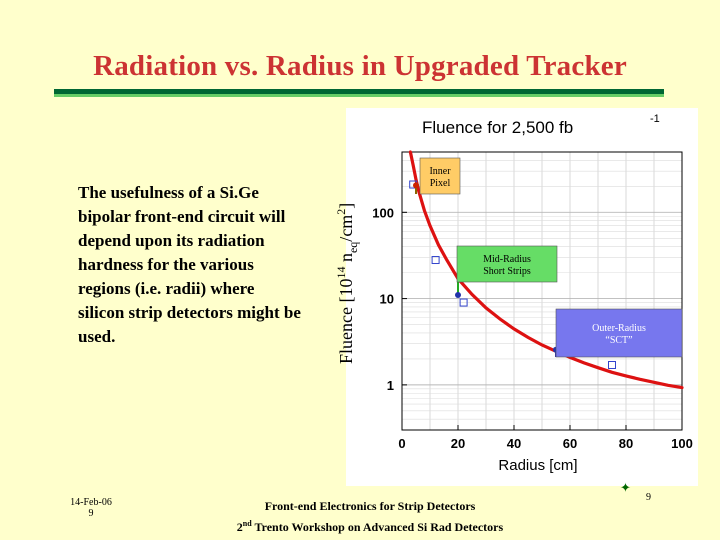 This screenshot has height=540, width=720. I want to click on y-label-part: 2, so click(341, 212).